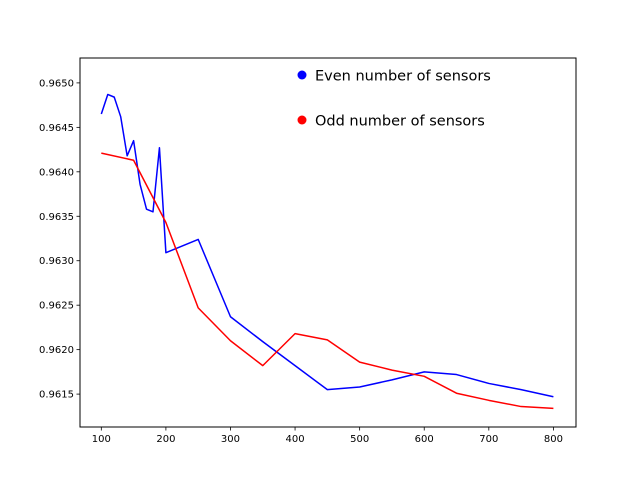 The height and width of the screenshot is (484, 640). I want to click on y-tick-label: 0.9625, so click(56, 306).